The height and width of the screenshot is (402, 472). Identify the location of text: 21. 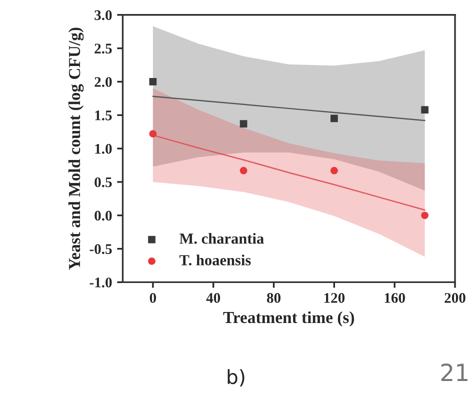
(454, 372).